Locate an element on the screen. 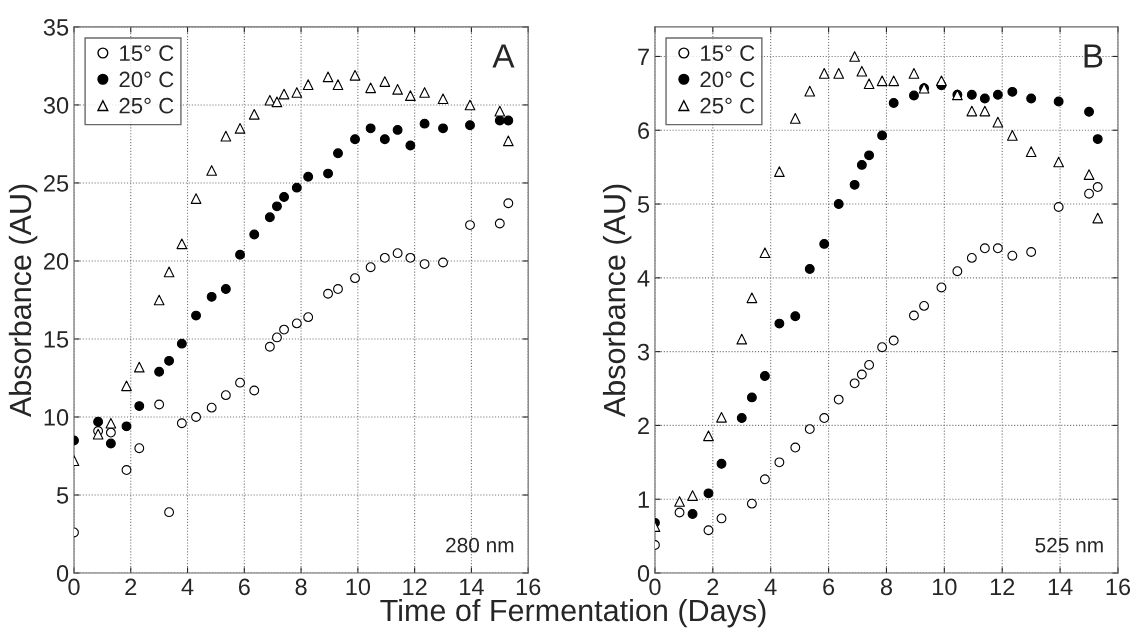 Image resolution: width=1147 pixels, height=635 pixels. annotation: 525 nm is located at coordinates (1069, 545).